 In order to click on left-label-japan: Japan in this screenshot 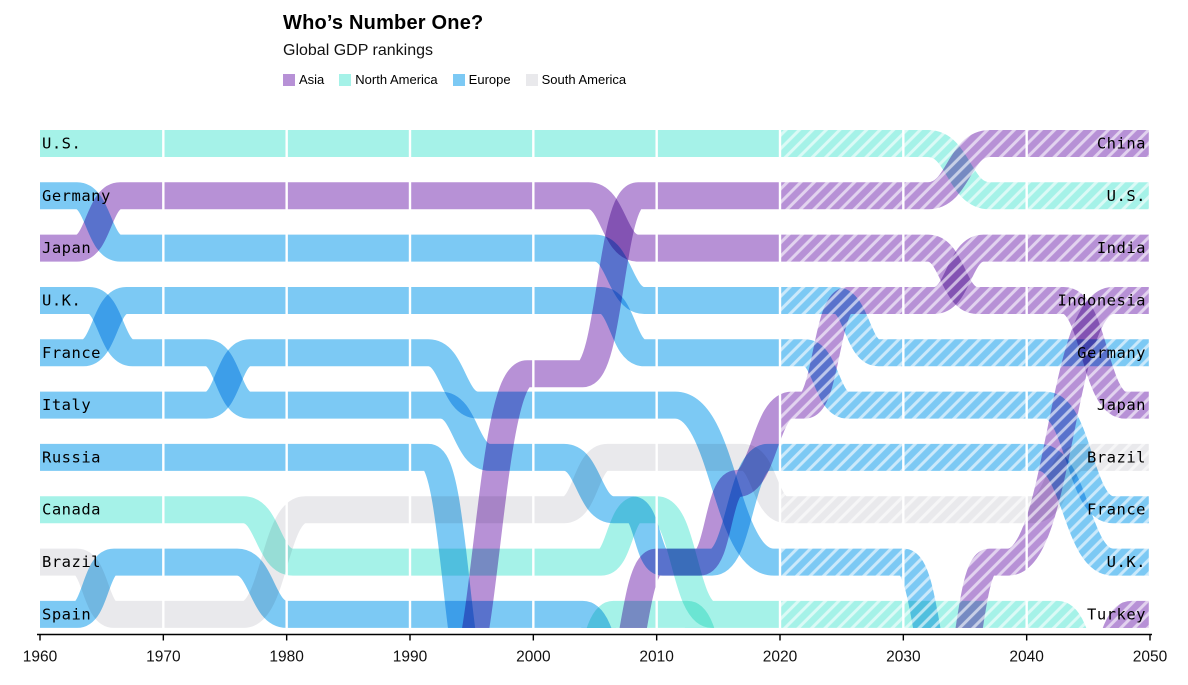, I will do `click(66, 248)`.